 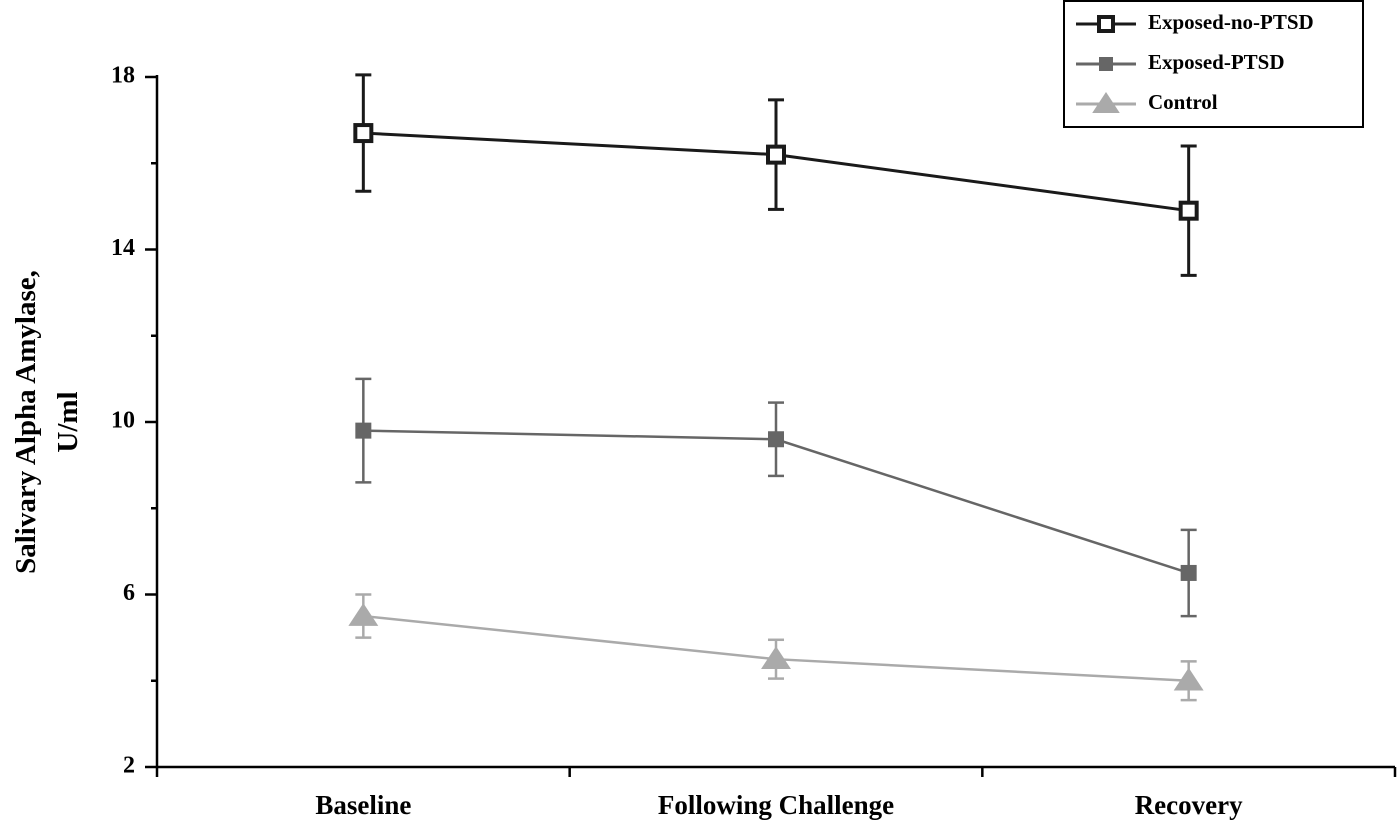 What do you see at coordinates (123, 248) in the screenshot?
I see `y-tick-label: 14` at bounding box center [123, 248].